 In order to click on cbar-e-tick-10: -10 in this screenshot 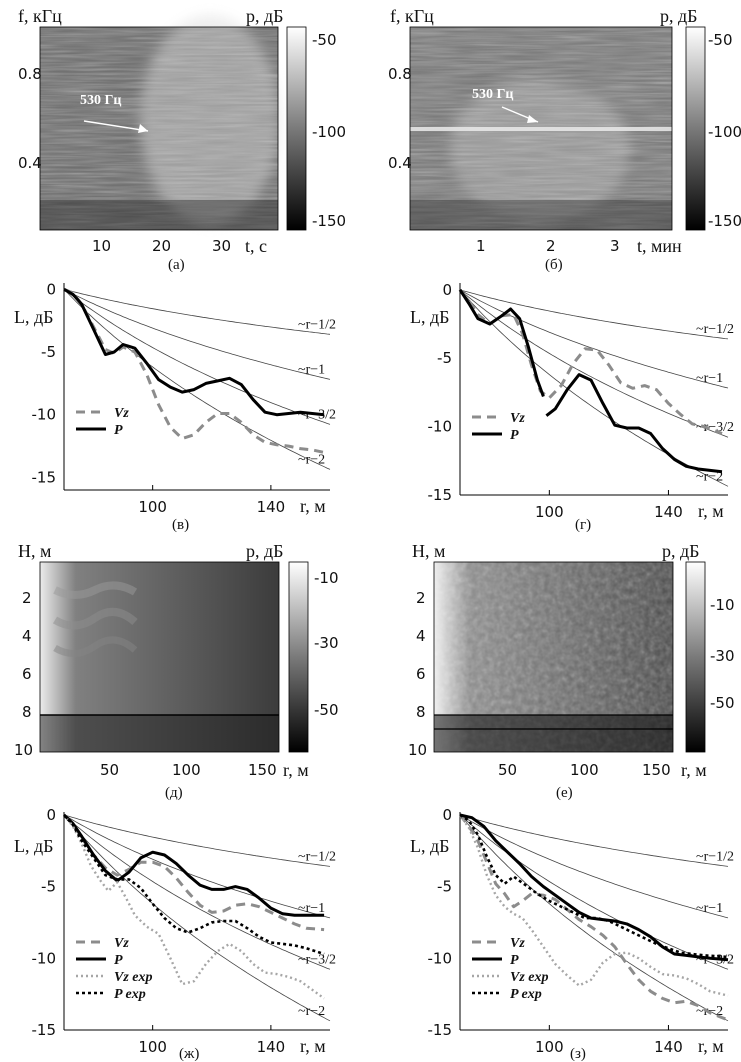, I will do `click(326, 578)`.